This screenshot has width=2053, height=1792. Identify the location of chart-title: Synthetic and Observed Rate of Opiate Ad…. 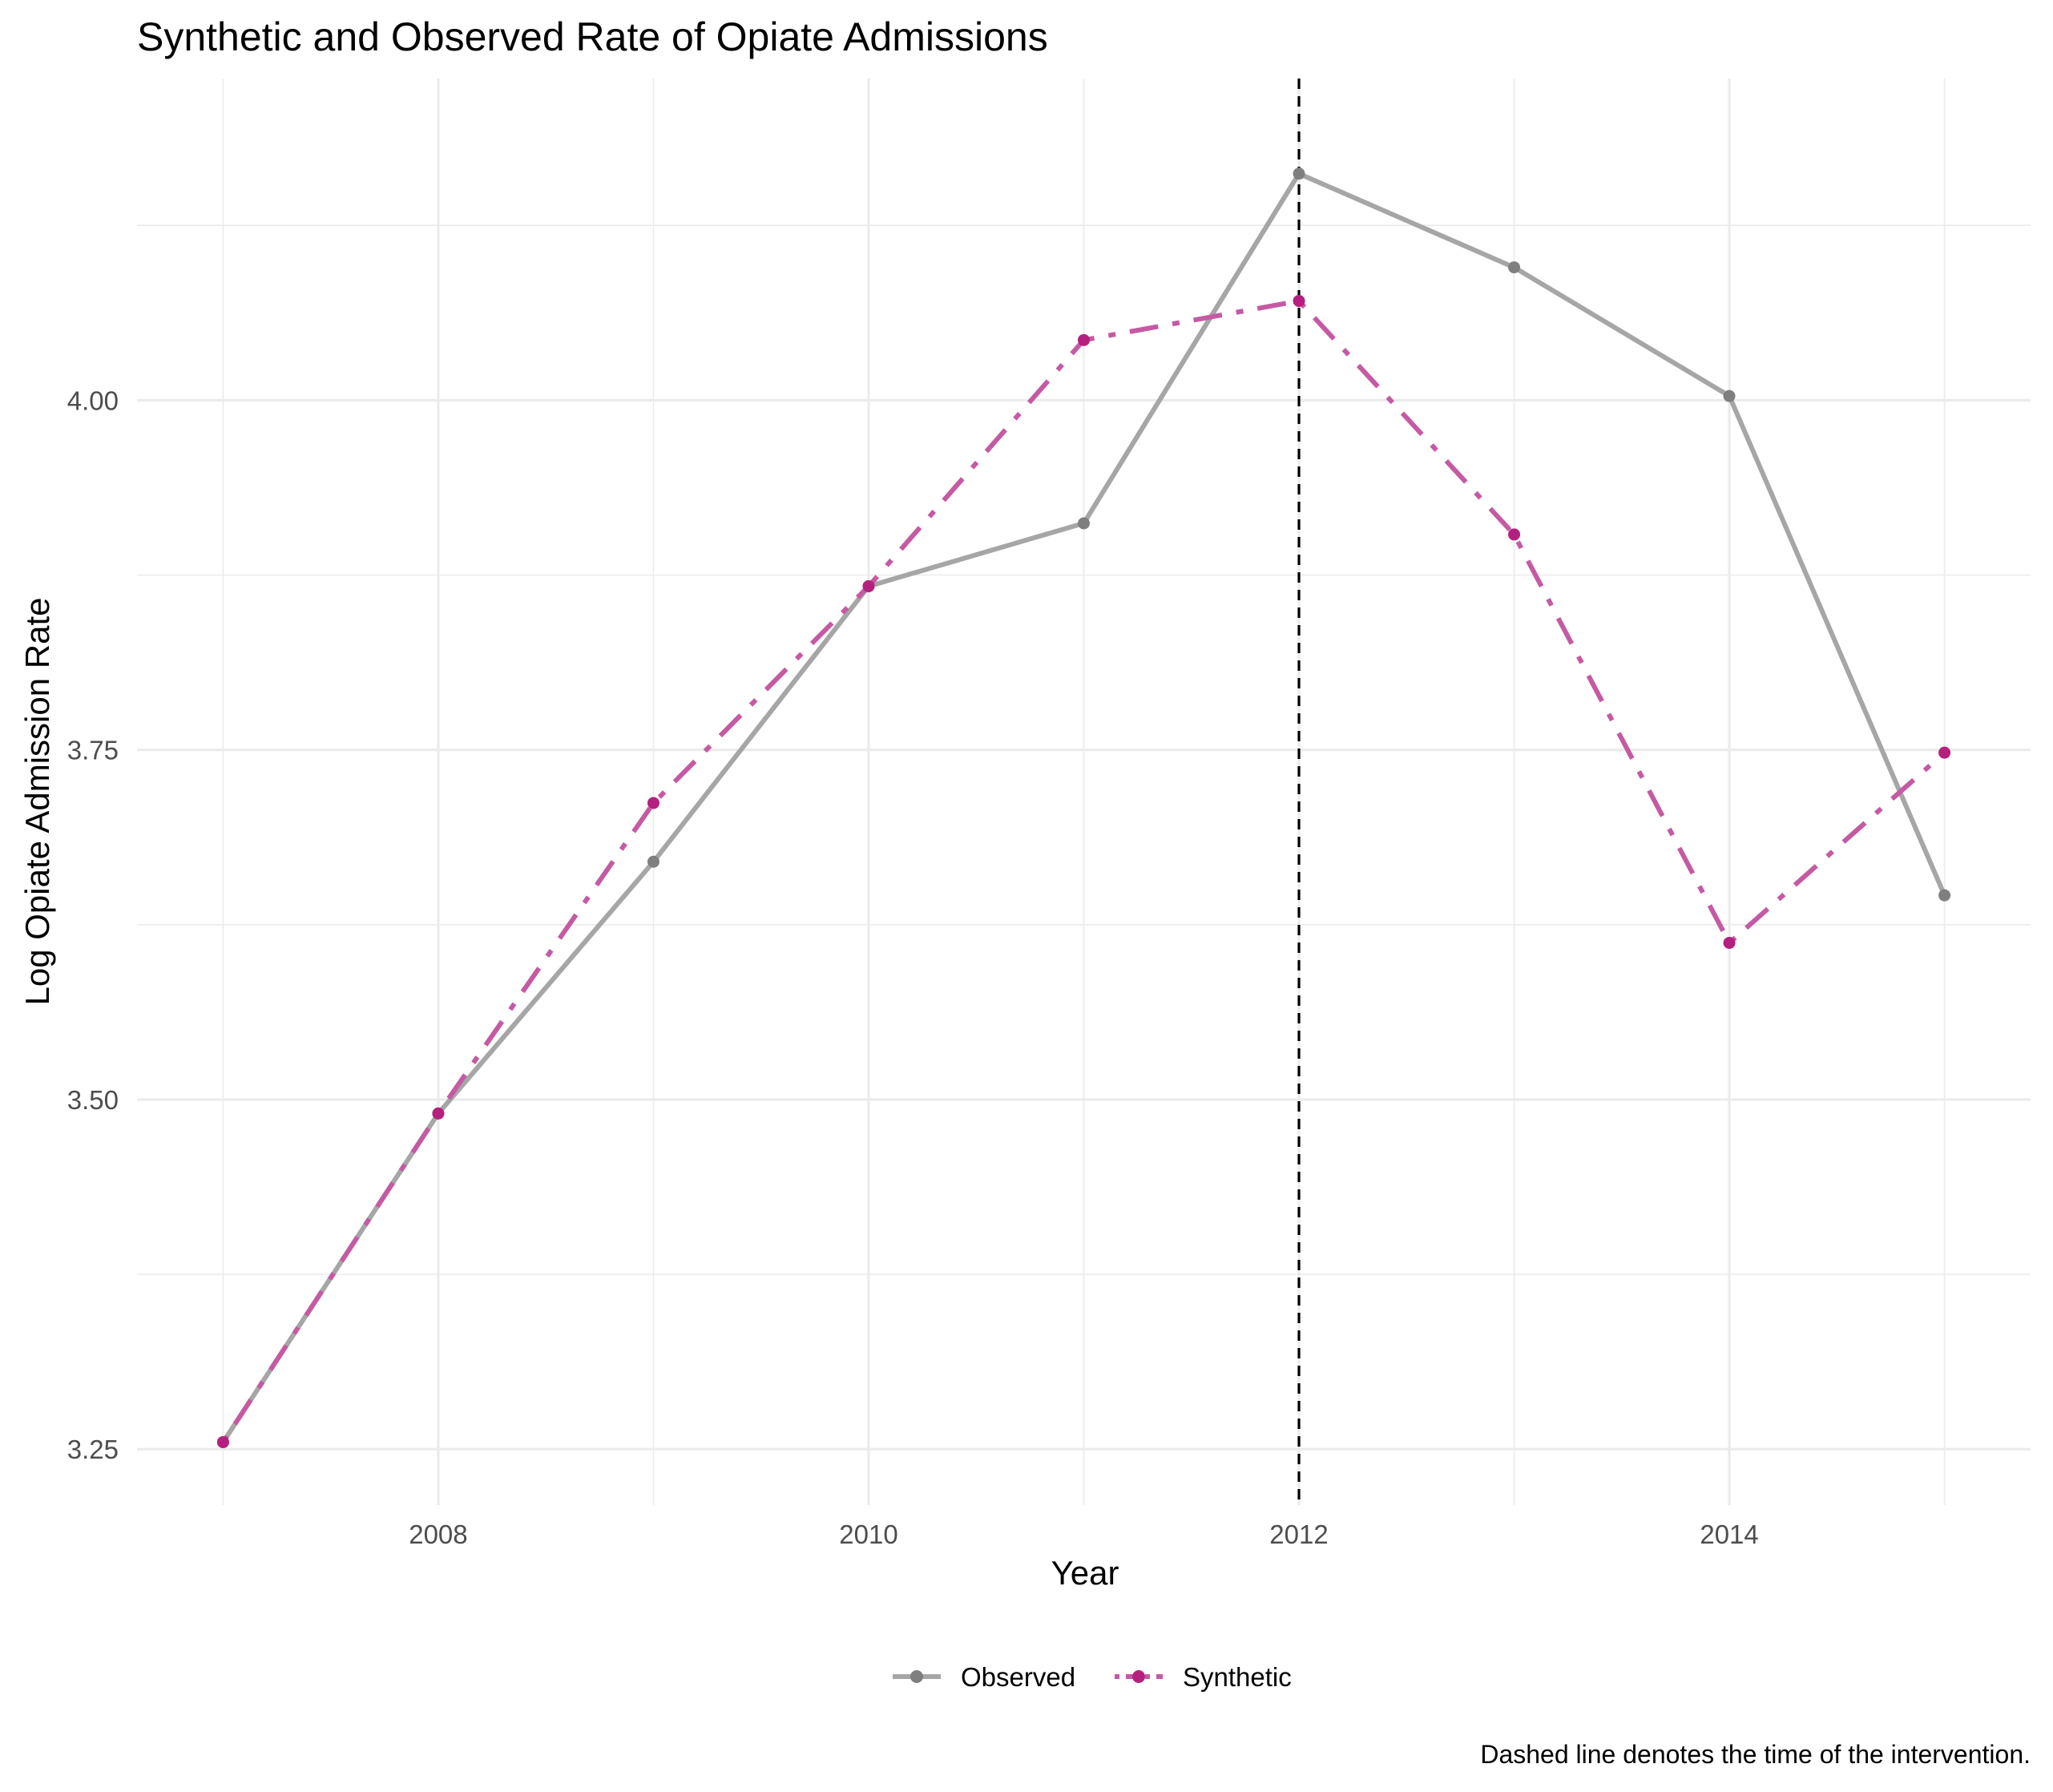
(592, 36).